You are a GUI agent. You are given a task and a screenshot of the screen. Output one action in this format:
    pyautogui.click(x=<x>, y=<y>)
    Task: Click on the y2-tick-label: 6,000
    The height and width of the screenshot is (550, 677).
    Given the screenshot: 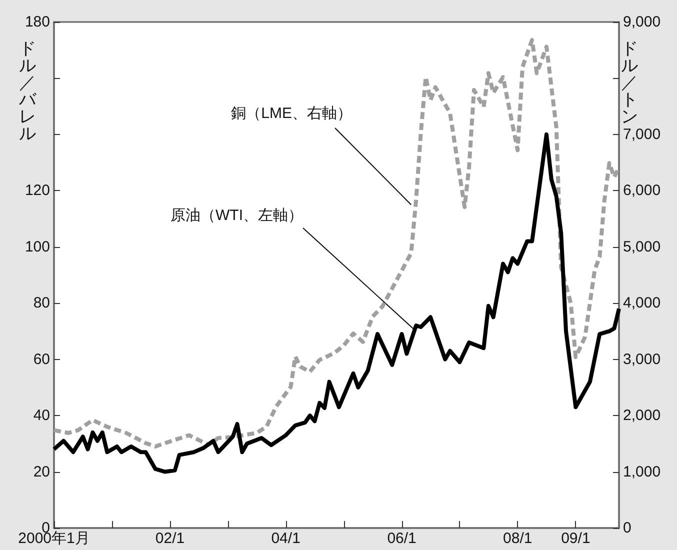 What is the action you would take?
    pyautogui.click(x=642, y=191)
    